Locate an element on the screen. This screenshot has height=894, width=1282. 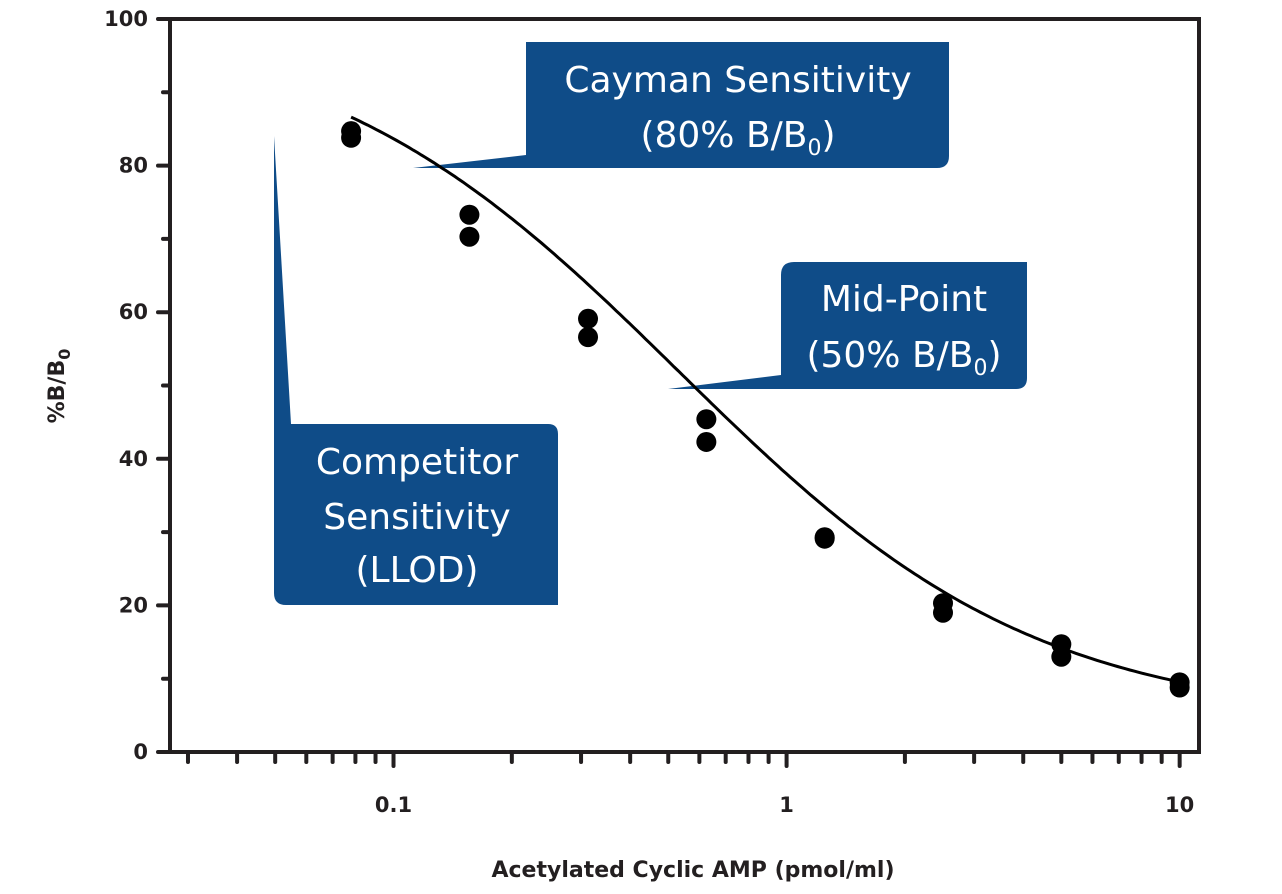
y-axis-title-main: %B/B is located at coordinates (57, 392).